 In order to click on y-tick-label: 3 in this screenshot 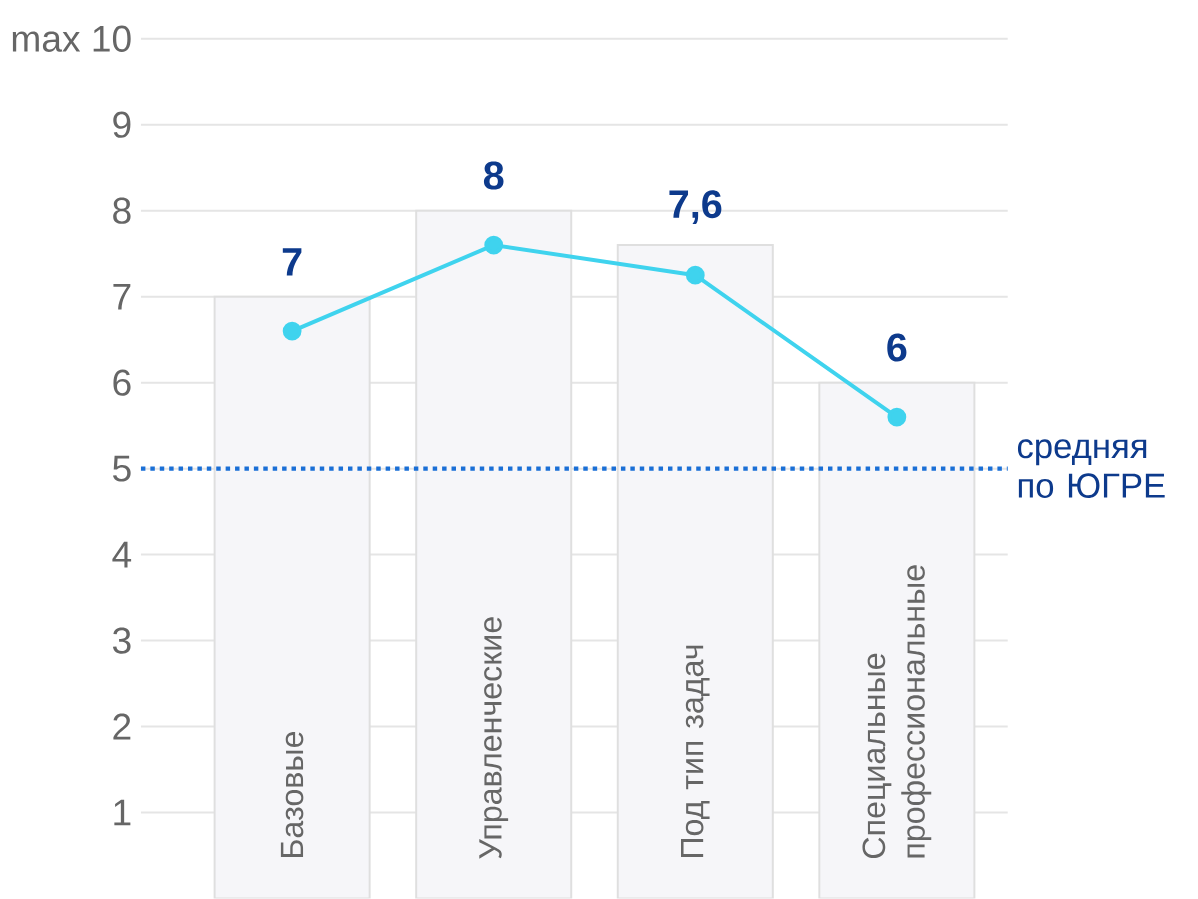, I will do `click(121, 640)`.